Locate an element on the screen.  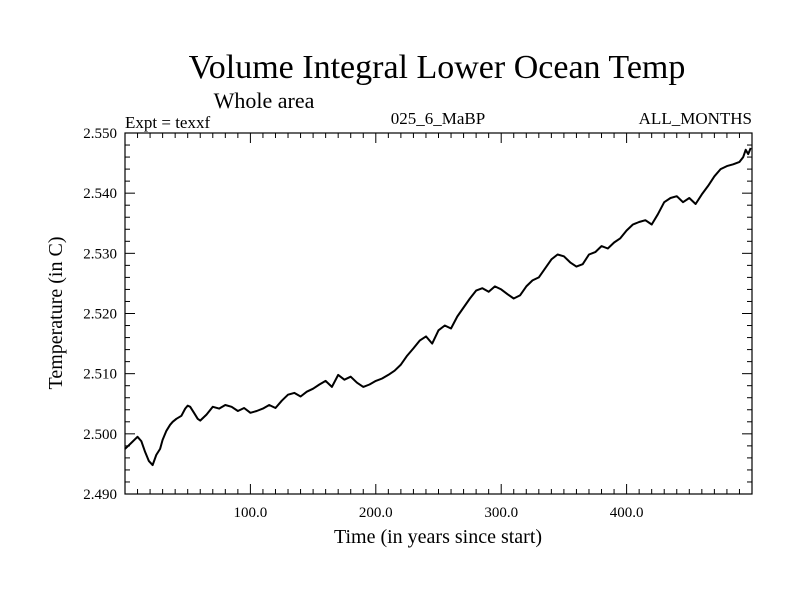
header-left: Expt = texxf is located at coordinates (167, 122).